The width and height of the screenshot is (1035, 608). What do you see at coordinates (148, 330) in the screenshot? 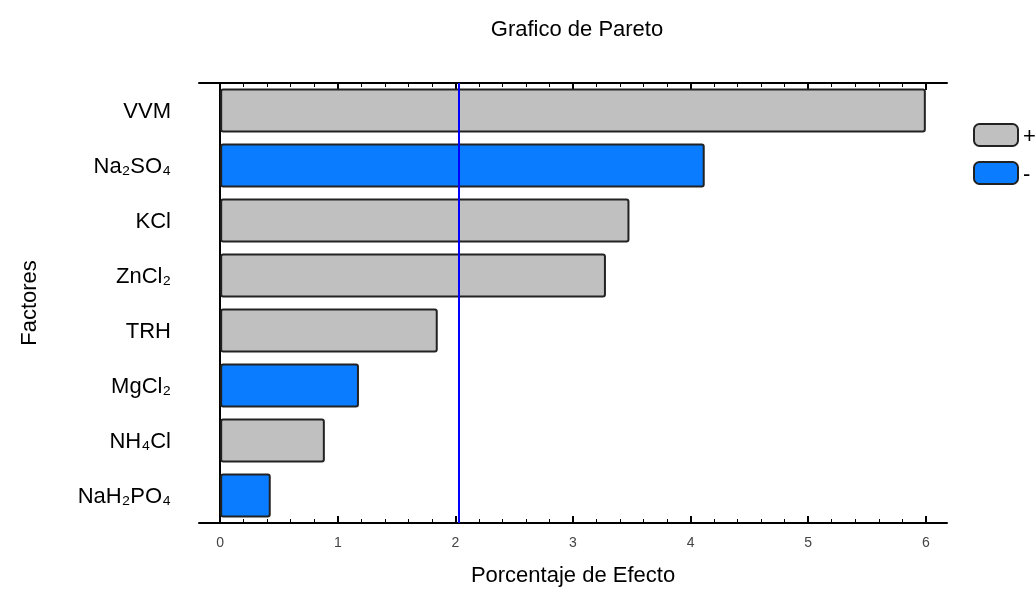
I see `y-tick-label: TRH` at bounding box center [148, 330].